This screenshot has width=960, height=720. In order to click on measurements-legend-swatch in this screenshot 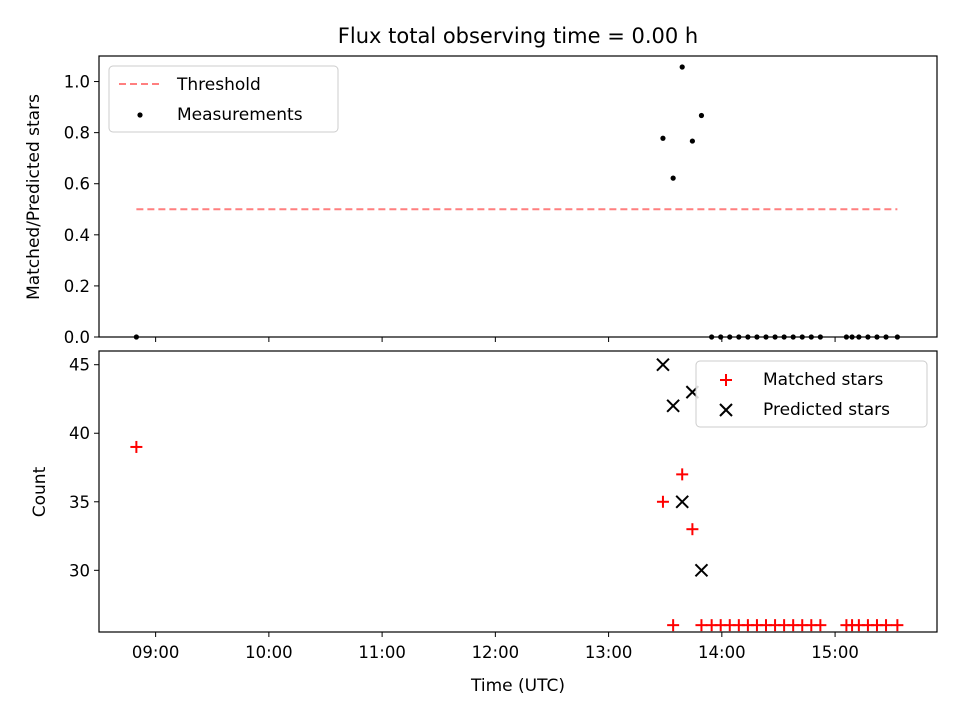, I will do `click(140, 115)`.